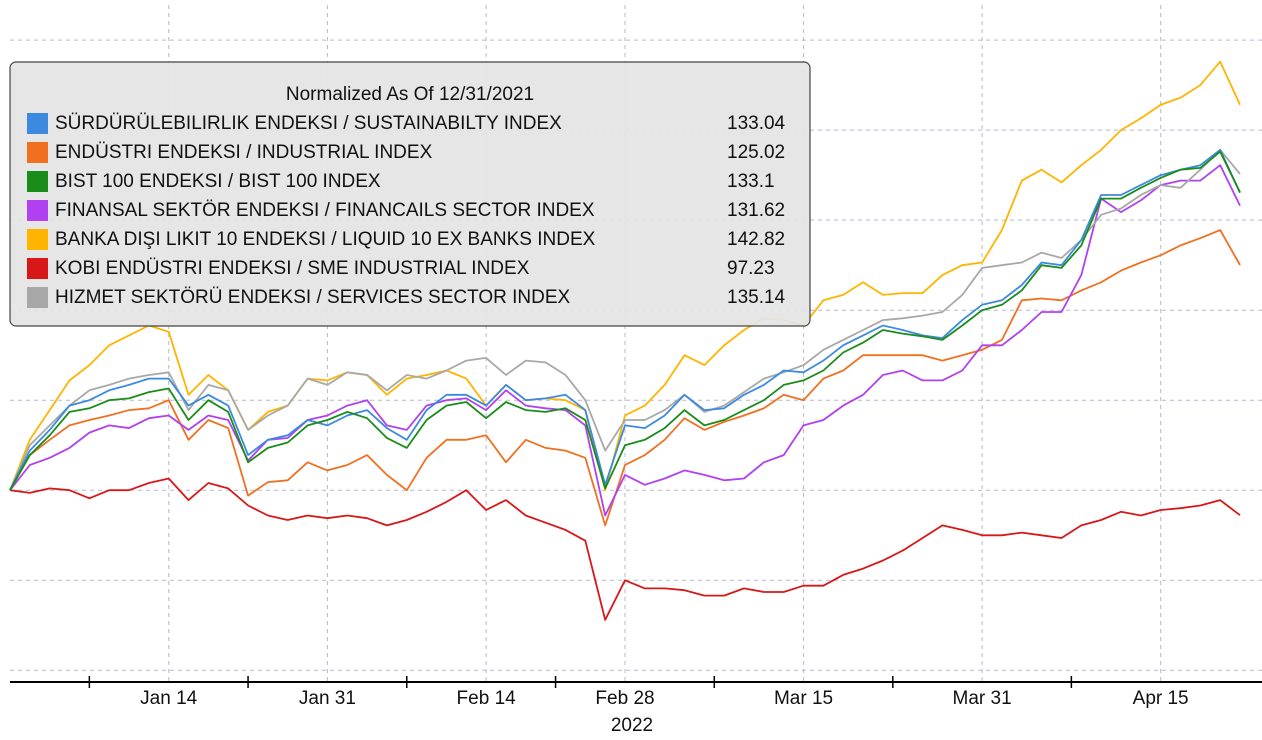 This screenshot has width=1262, height=740. Describe the element at coordinates (751, 181) in the screenshot. I see `legend-value: 133.1` at that location.